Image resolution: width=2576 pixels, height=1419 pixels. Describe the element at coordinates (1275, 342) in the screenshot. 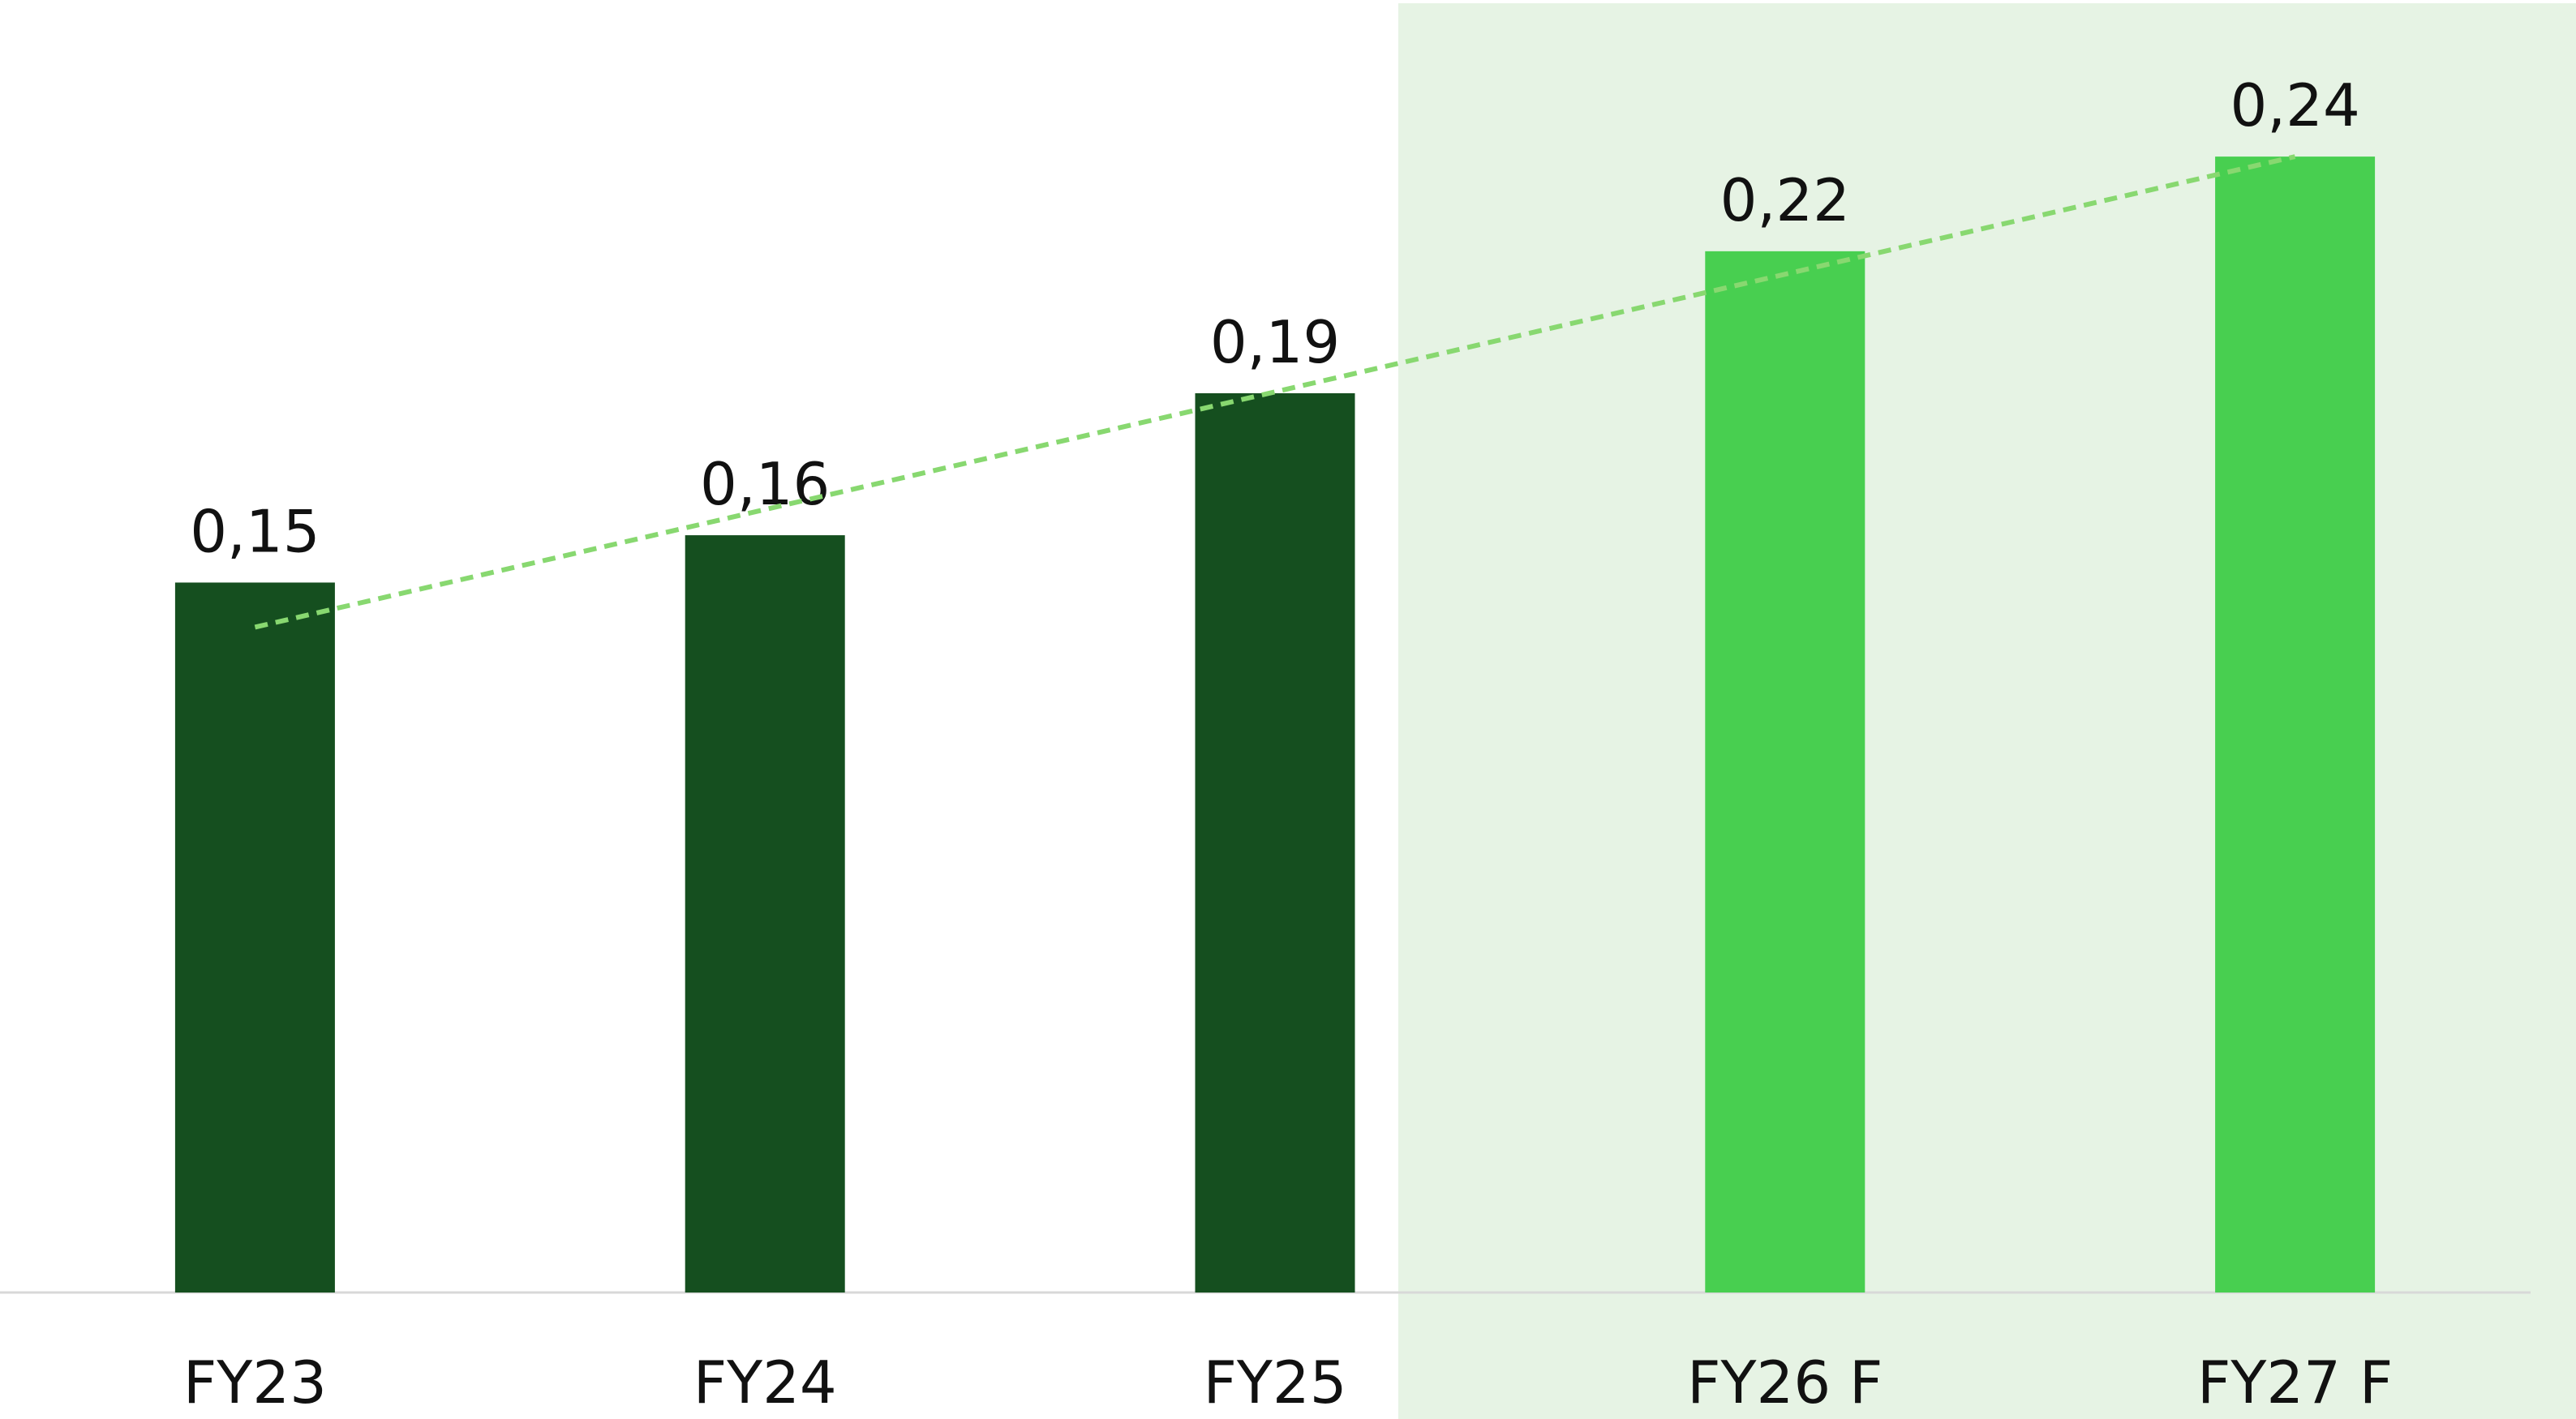

I see `data-label: 0,19` at that location.